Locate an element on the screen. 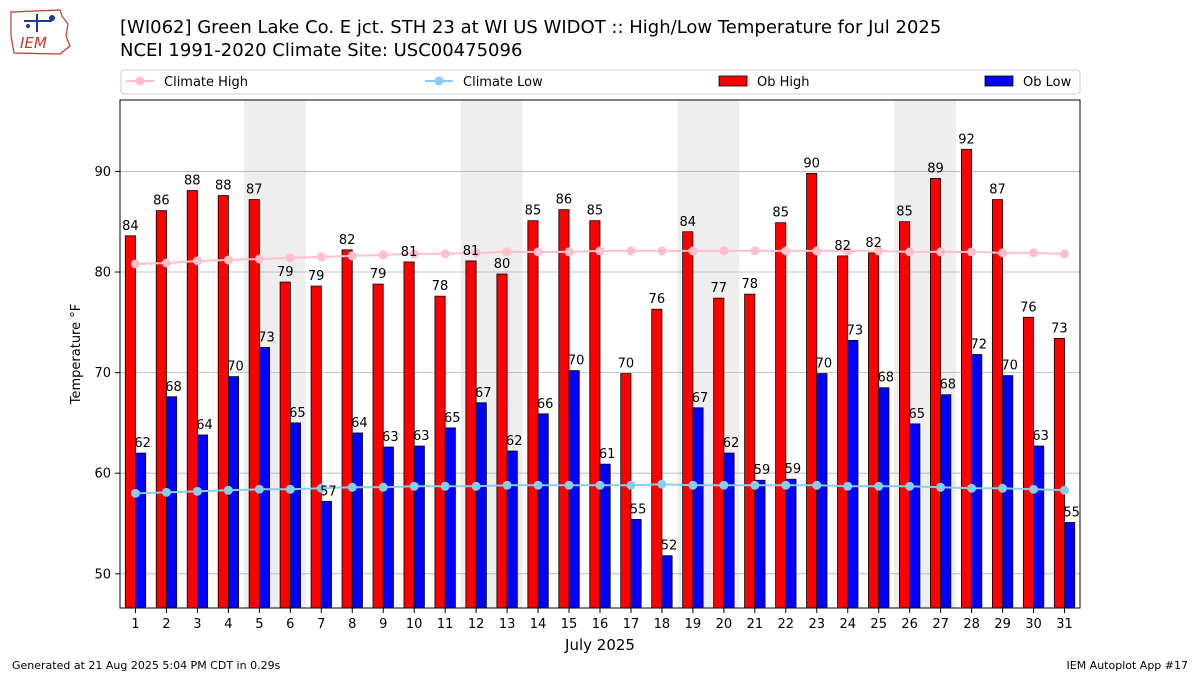 Image resolution: width=1200 pixels, height=675 pixels. x-tick-label: 31 is located at coordinates (1064, 624).